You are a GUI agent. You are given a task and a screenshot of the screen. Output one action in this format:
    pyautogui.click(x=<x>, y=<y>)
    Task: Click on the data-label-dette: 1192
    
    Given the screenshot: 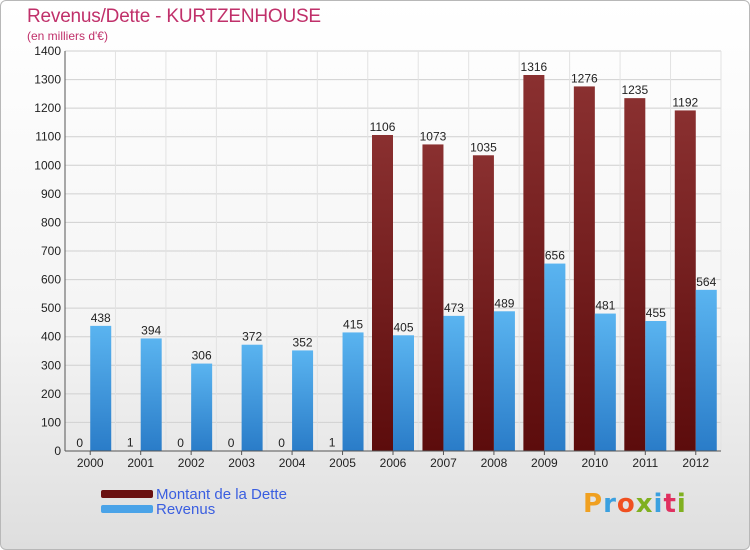 What is the action you would take?
    pyautogui.click(x=685, y=102)
    